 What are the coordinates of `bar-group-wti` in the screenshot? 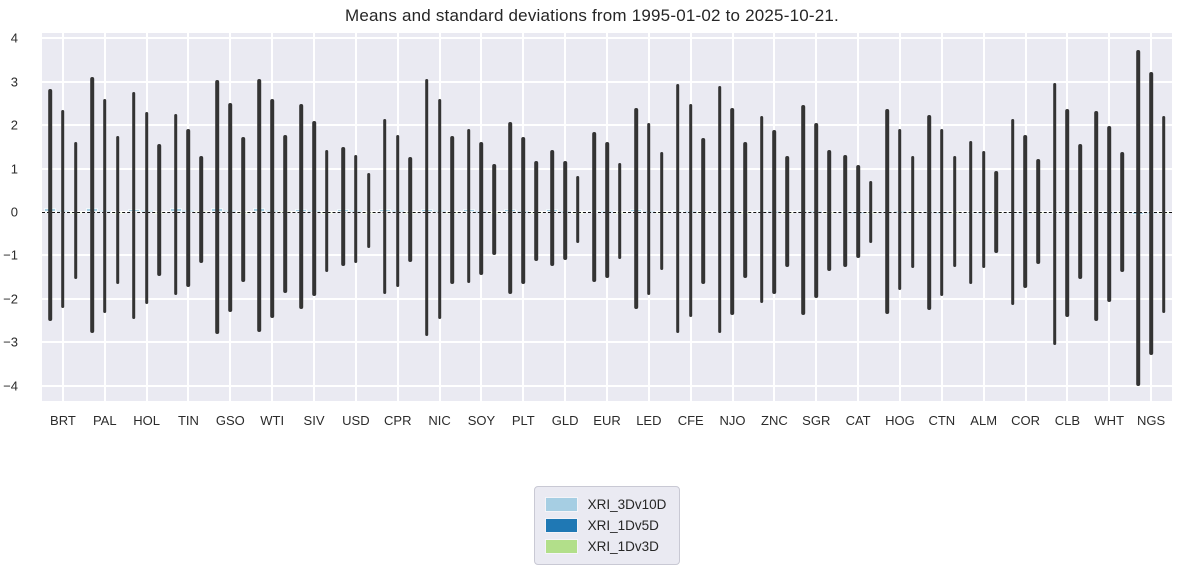 It's located at (272, 217).